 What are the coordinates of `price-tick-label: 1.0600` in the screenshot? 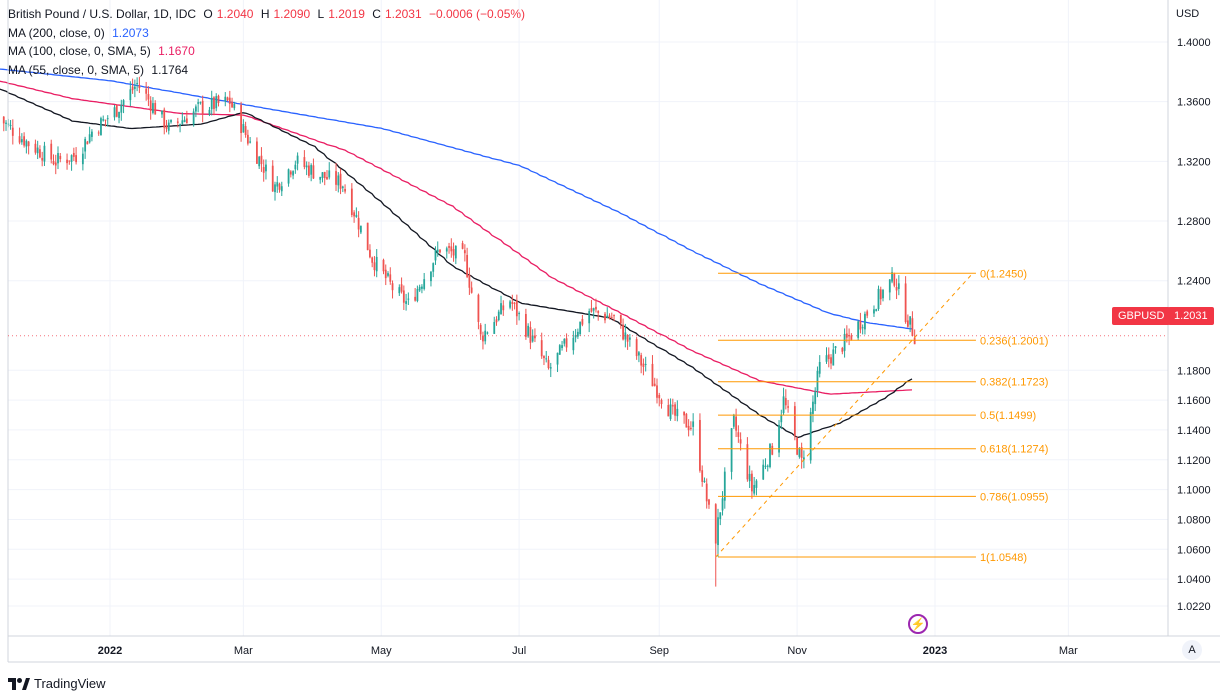 It's located at (1194, 550).